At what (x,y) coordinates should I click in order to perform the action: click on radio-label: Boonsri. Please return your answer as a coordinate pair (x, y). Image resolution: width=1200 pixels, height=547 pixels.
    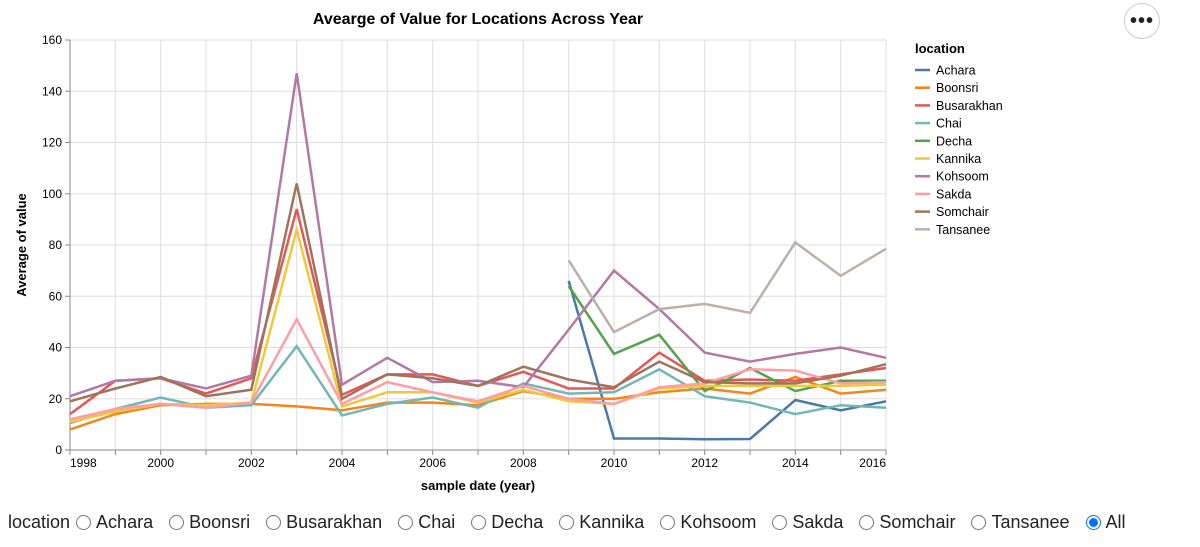
    Looking at the image, I should click on (220, 522).